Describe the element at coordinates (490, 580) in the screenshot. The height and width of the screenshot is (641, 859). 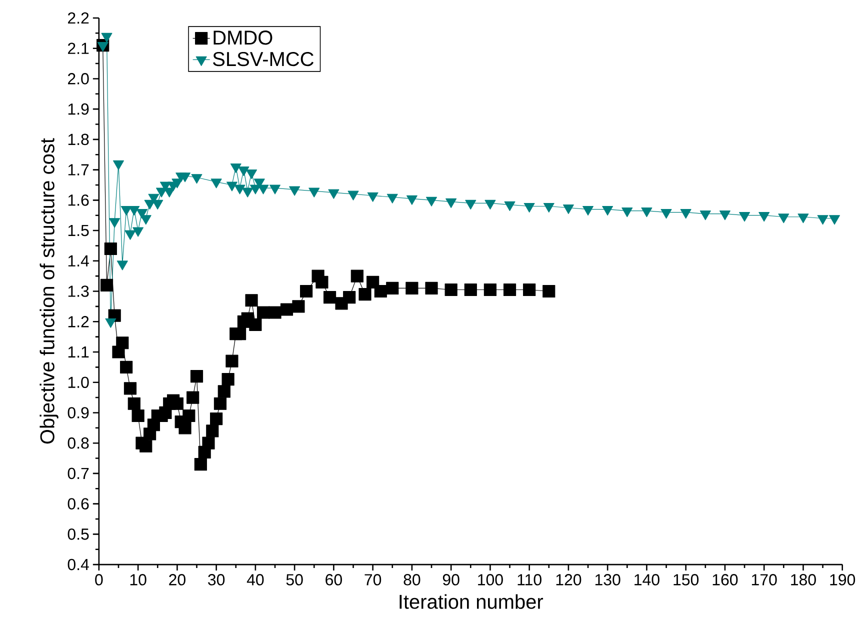
I see `x-tick-label: 100` at that location.